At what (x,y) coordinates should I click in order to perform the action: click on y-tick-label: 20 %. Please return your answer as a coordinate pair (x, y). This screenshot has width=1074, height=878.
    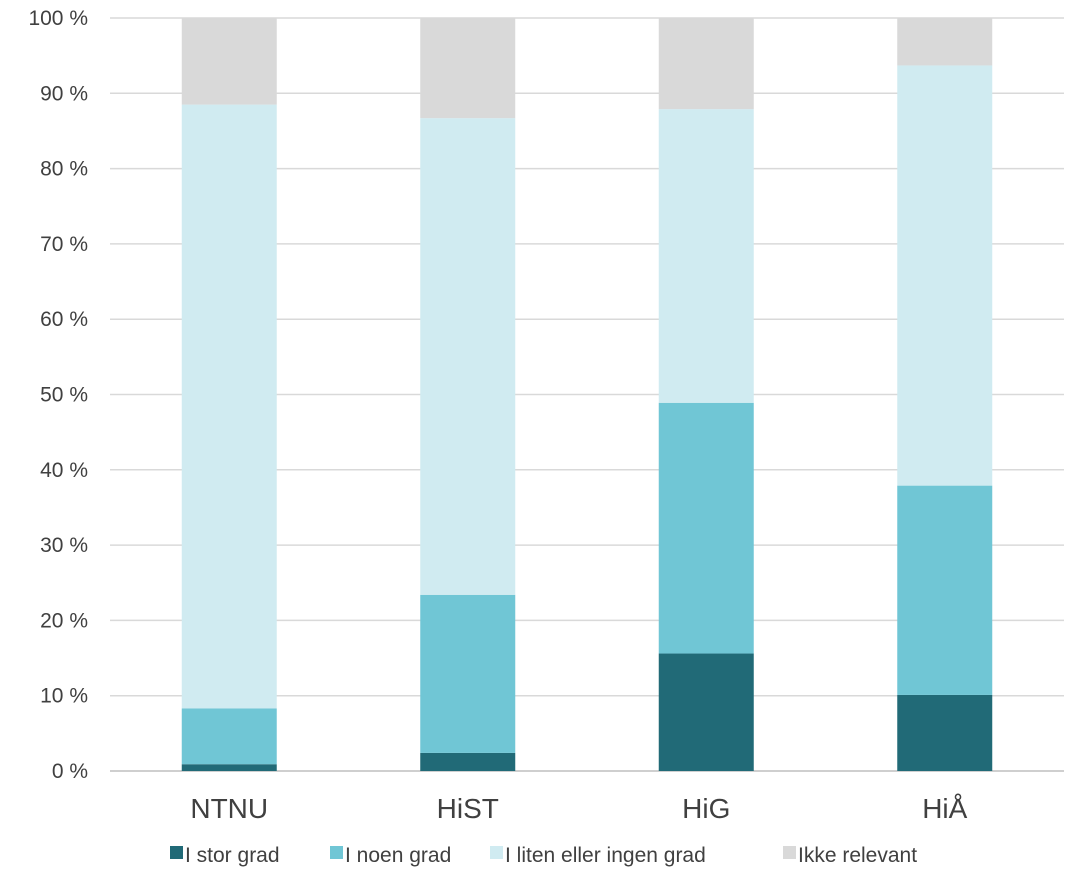
    Looking at the image, I should click on (64, 620).